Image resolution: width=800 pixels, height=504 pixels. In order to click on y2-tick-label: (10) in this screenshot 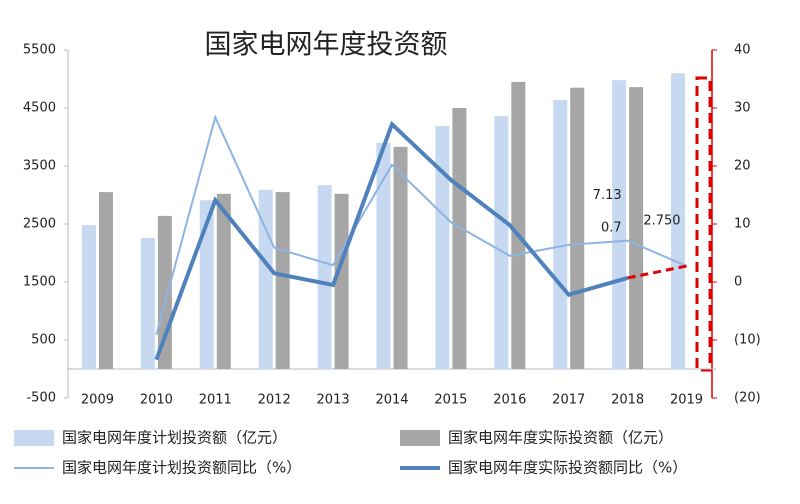, I will do `click(747, 340)`.